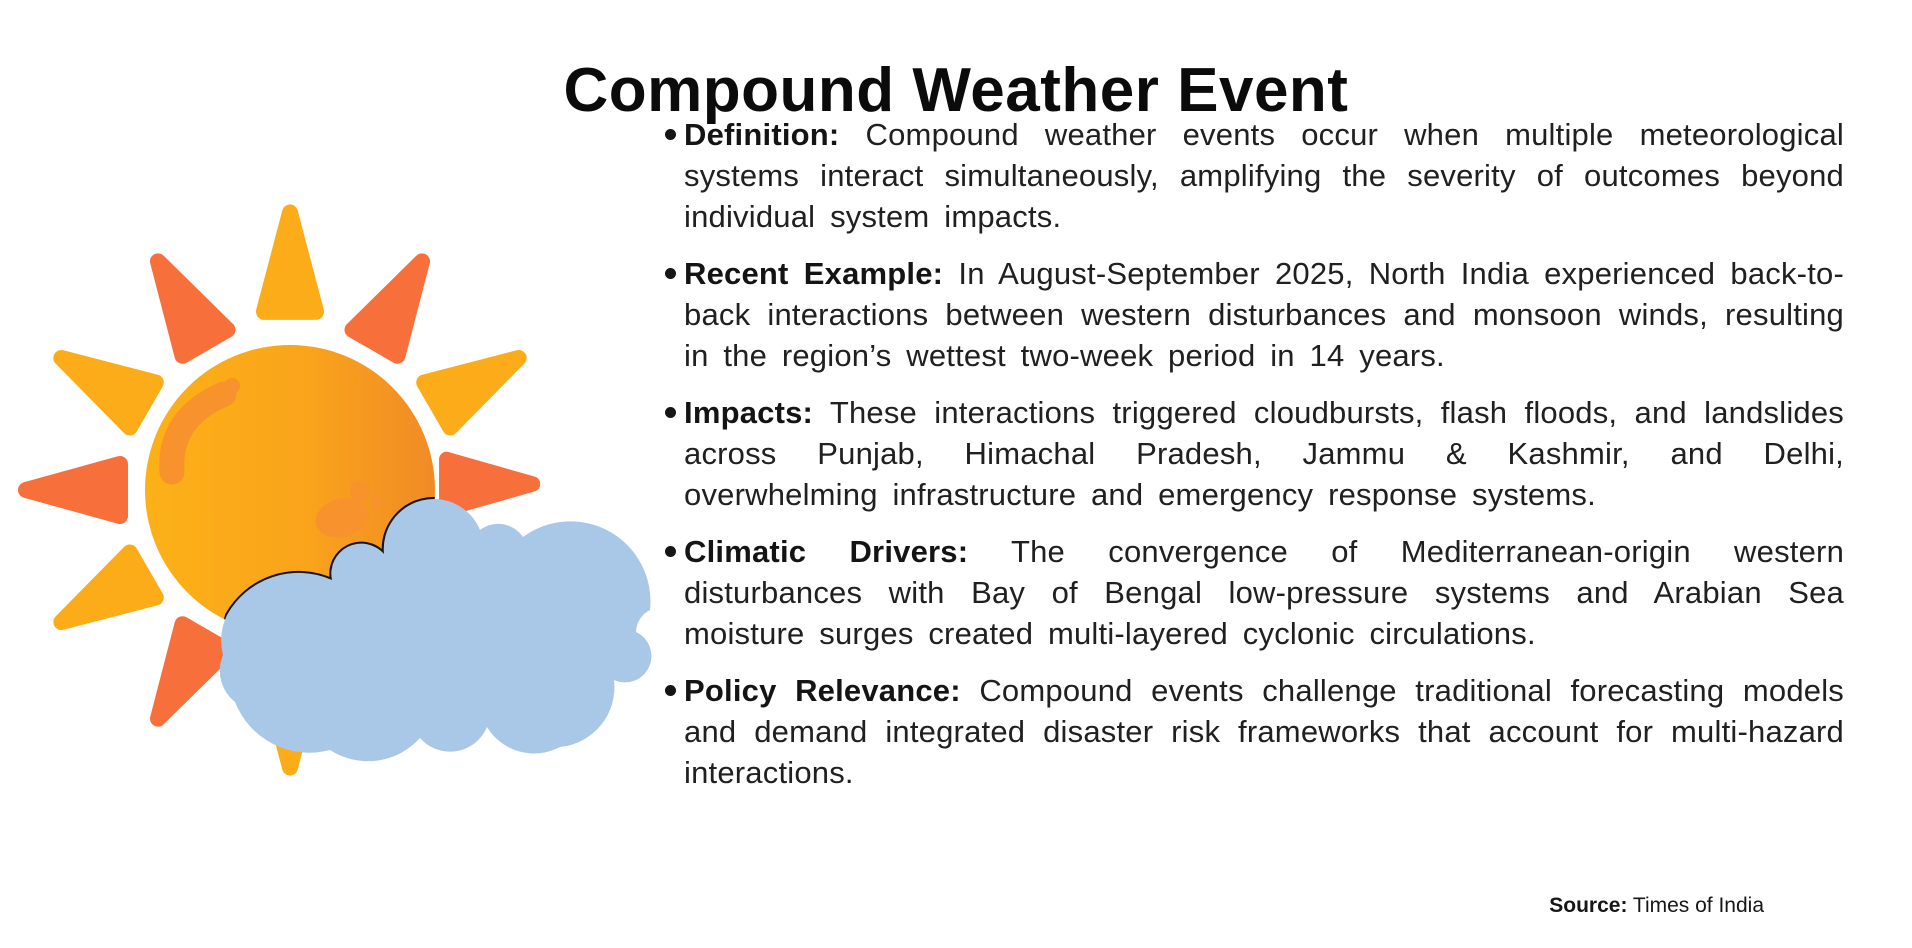  Describe the element at coordinates (360, 491) in the screenshot. I see `sun-spot-small` at that location.